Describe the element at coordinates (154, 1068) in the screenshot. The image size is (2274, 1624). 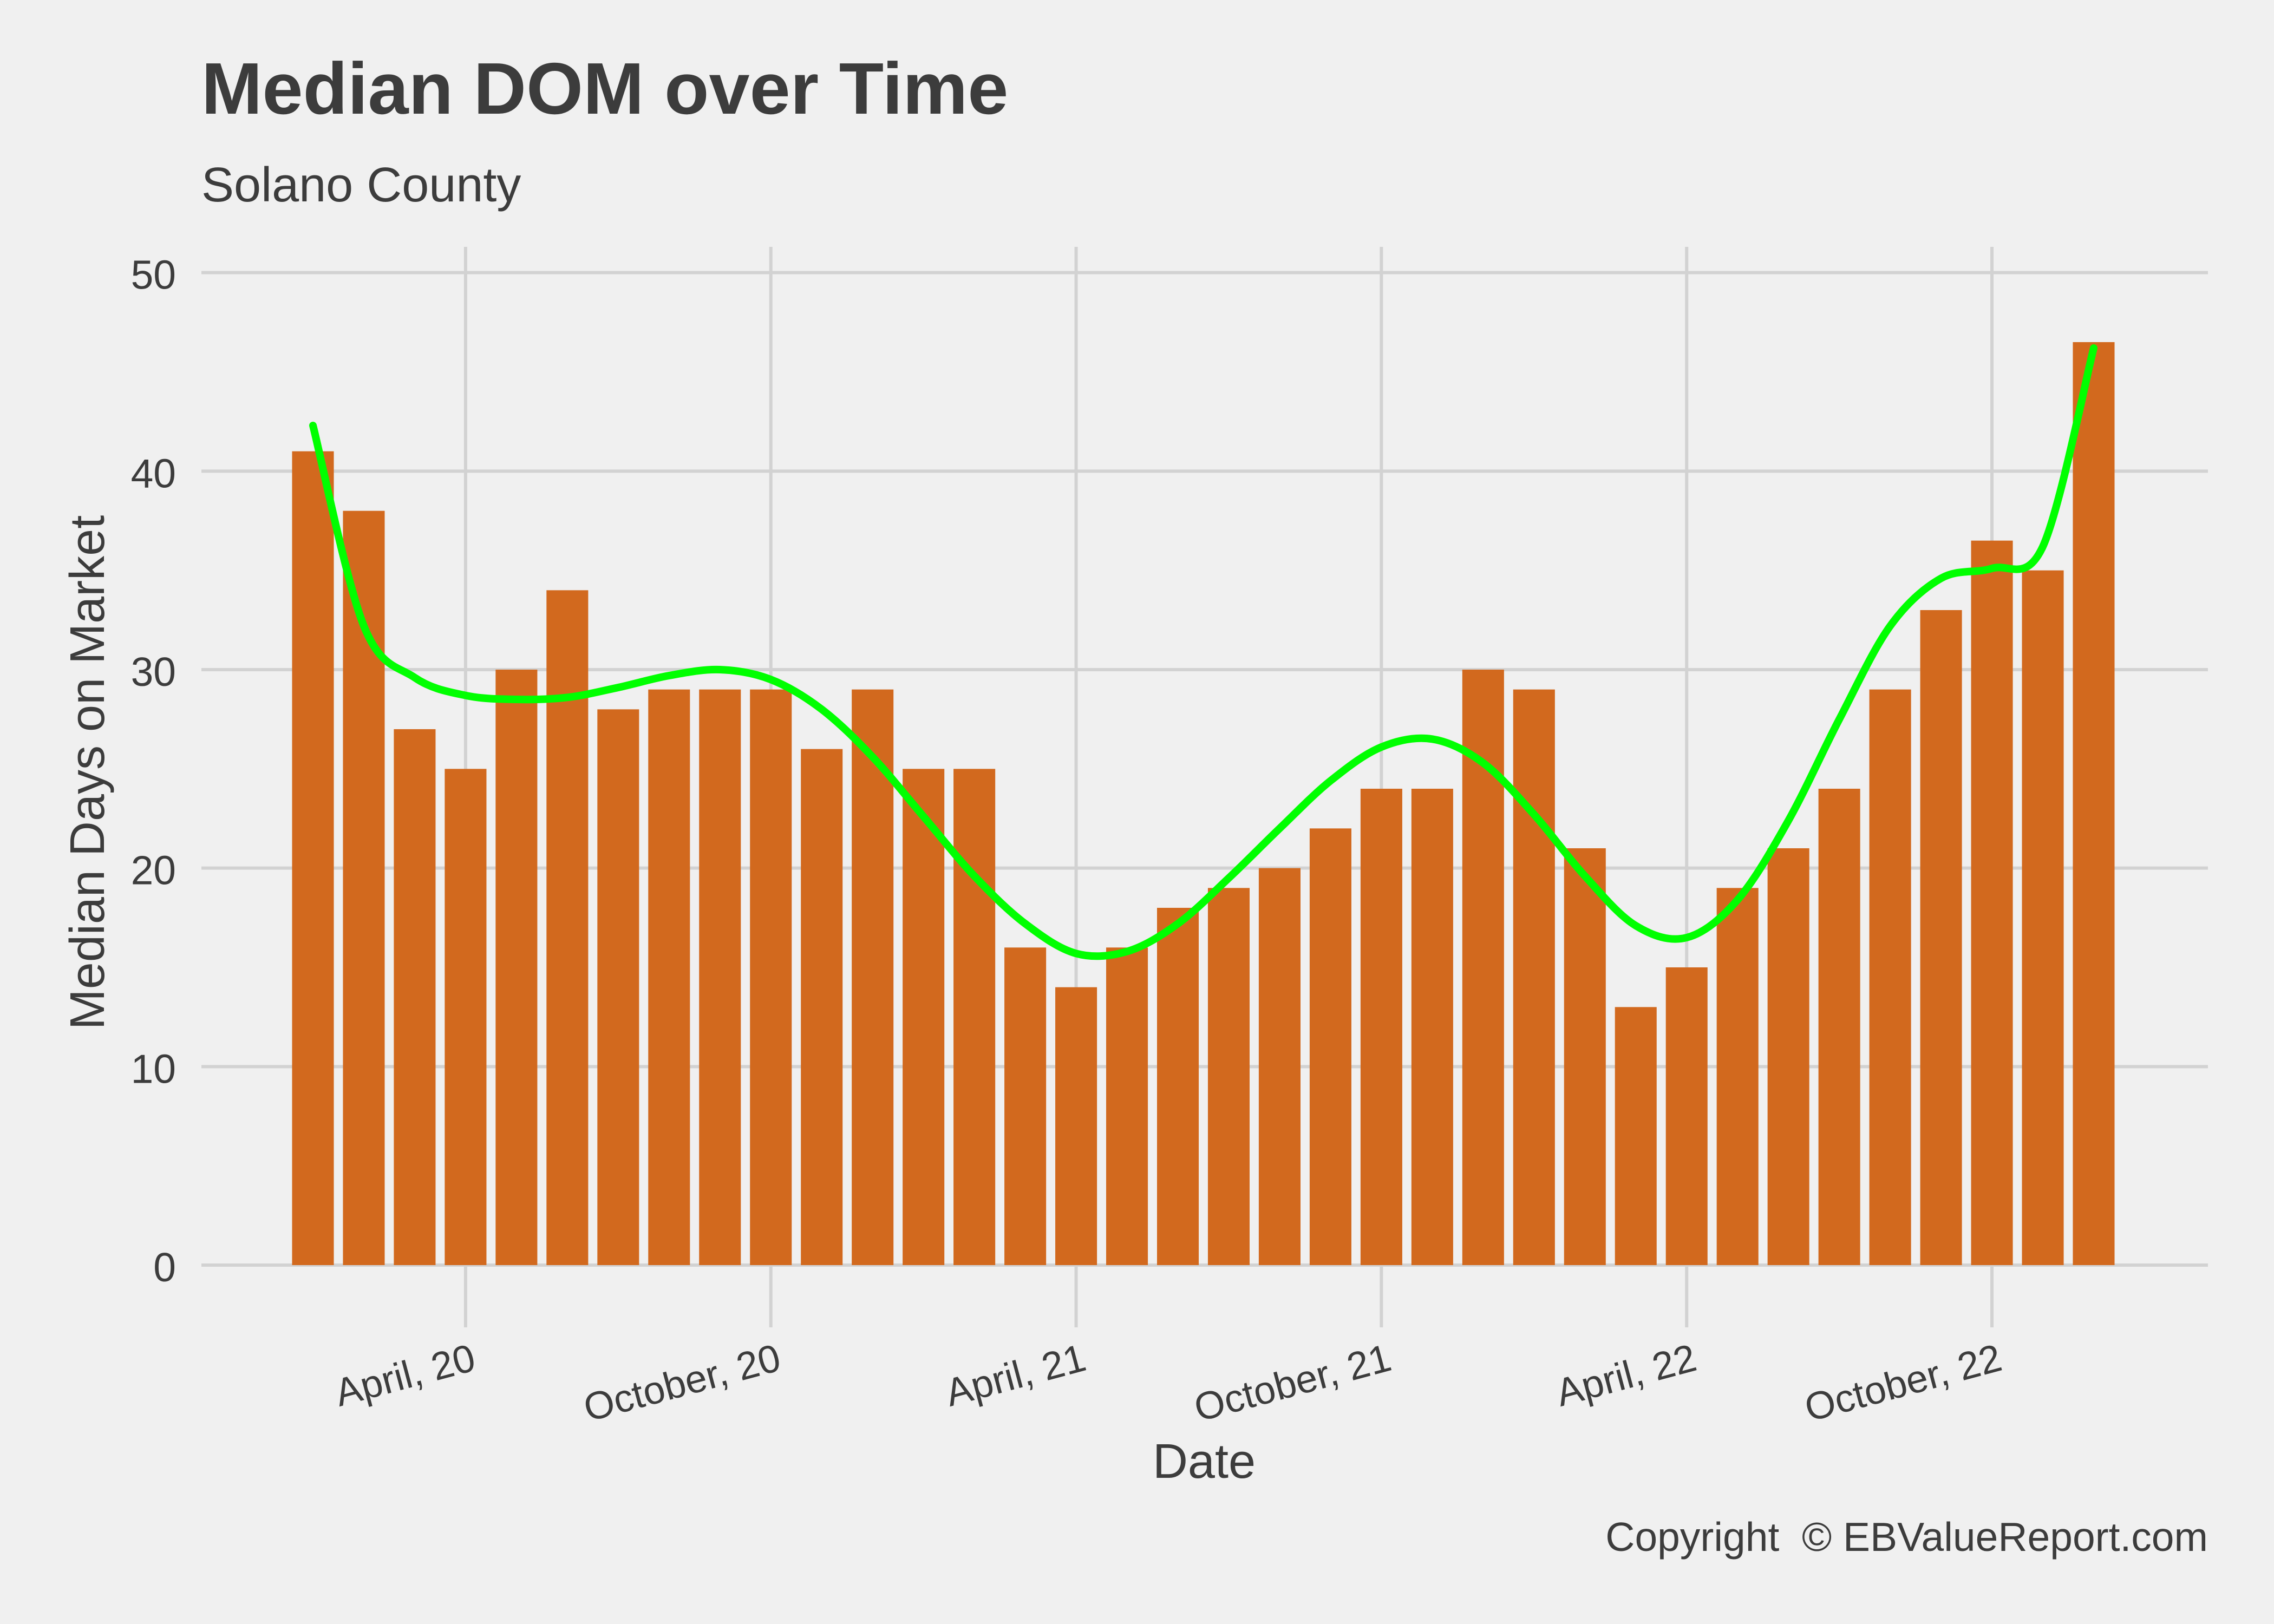
I see `y-tick-label: 10` at that location.